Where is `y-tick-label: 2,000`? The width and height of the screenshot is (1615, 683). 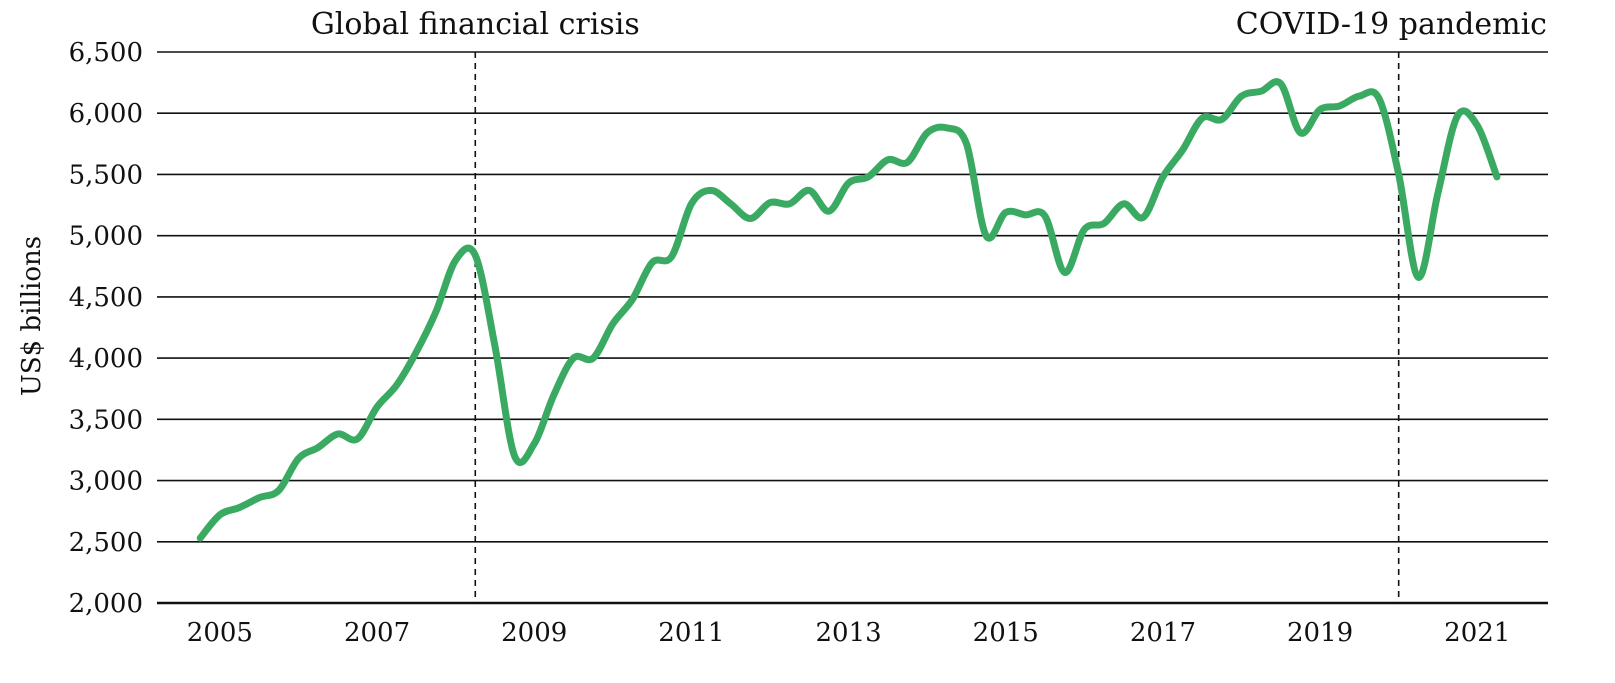 y-tick-label: 2,000 is located at coordinates (106, 604).